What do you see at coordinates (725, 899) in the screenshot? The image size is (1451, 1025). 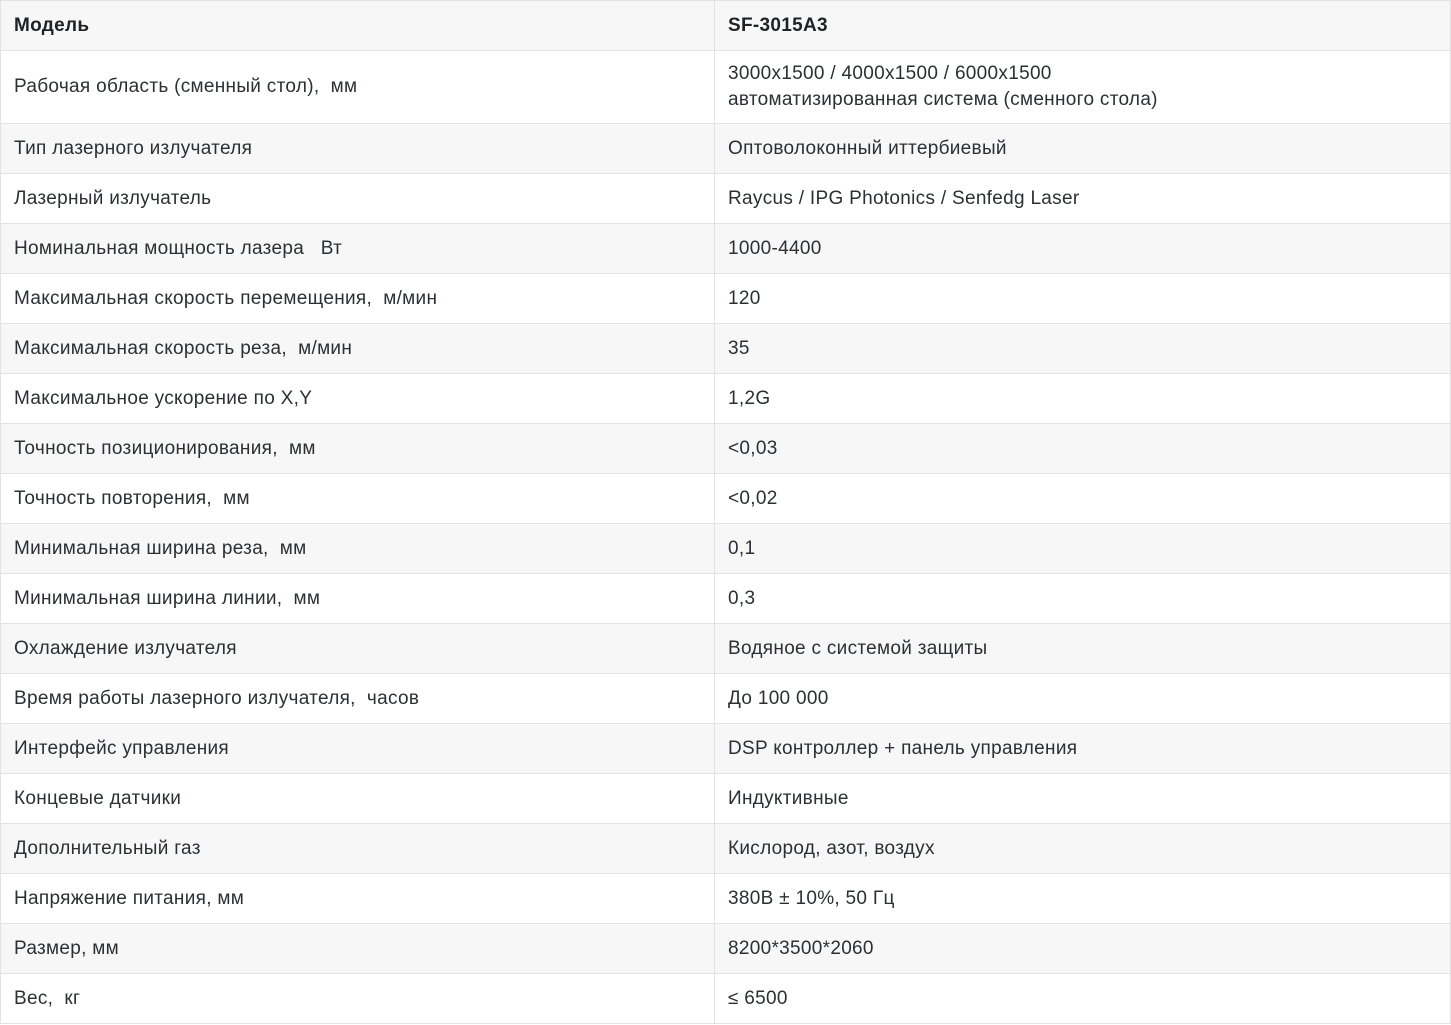 I see `table-row: Напряжение питания, мм 380В ± 10%, 50 Гц` at bounding box center [725, 899].